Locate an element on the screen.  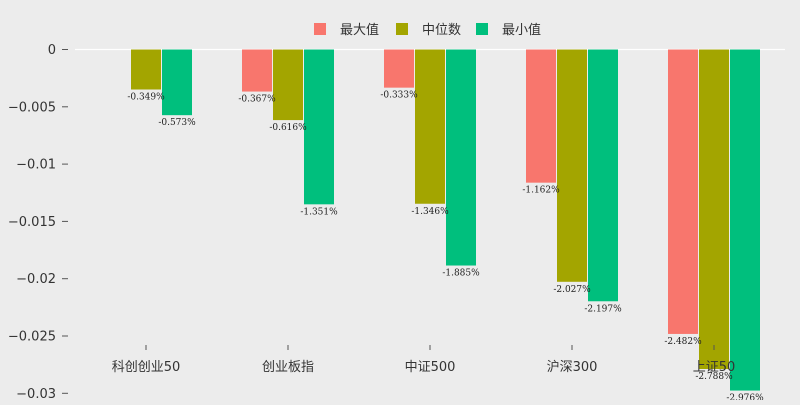
legend-item: 最大值 is located at coordinates (346, 30).